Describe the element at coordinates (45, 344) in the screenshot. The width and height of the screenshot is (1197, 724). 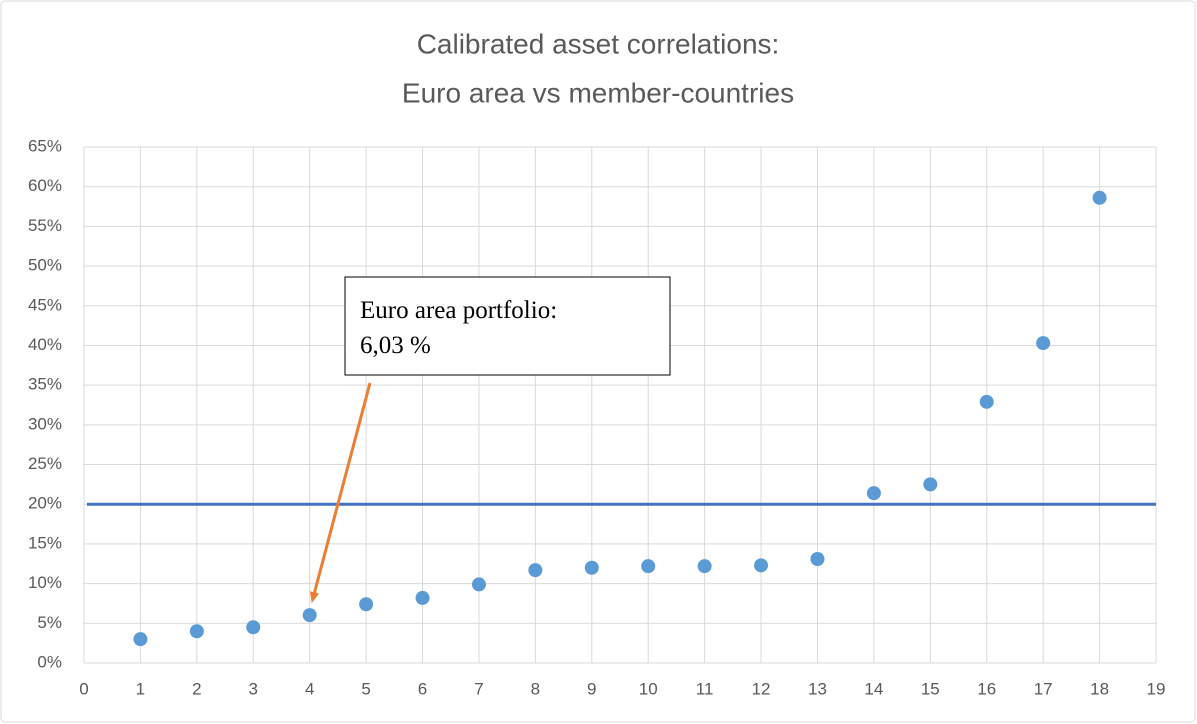
I see `y-tick-label: 40%` at that location.